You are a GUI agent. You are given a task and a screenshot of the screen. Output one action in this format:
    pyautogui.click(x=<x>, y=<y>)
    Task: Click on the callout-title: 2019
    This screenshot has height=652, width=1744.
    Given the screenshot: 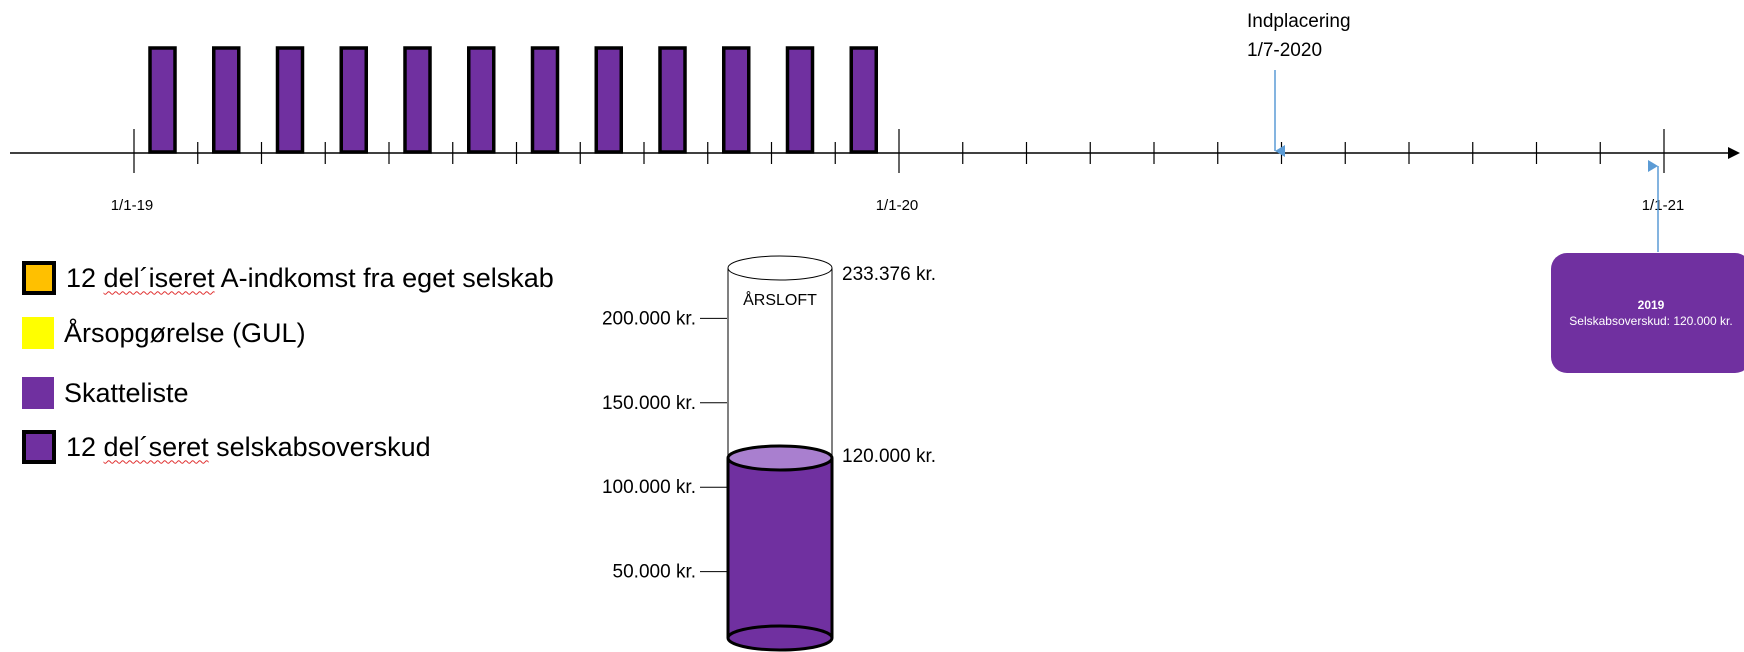 What is the action you would take?
    pyautogui.click(x=1651, y=305)
    